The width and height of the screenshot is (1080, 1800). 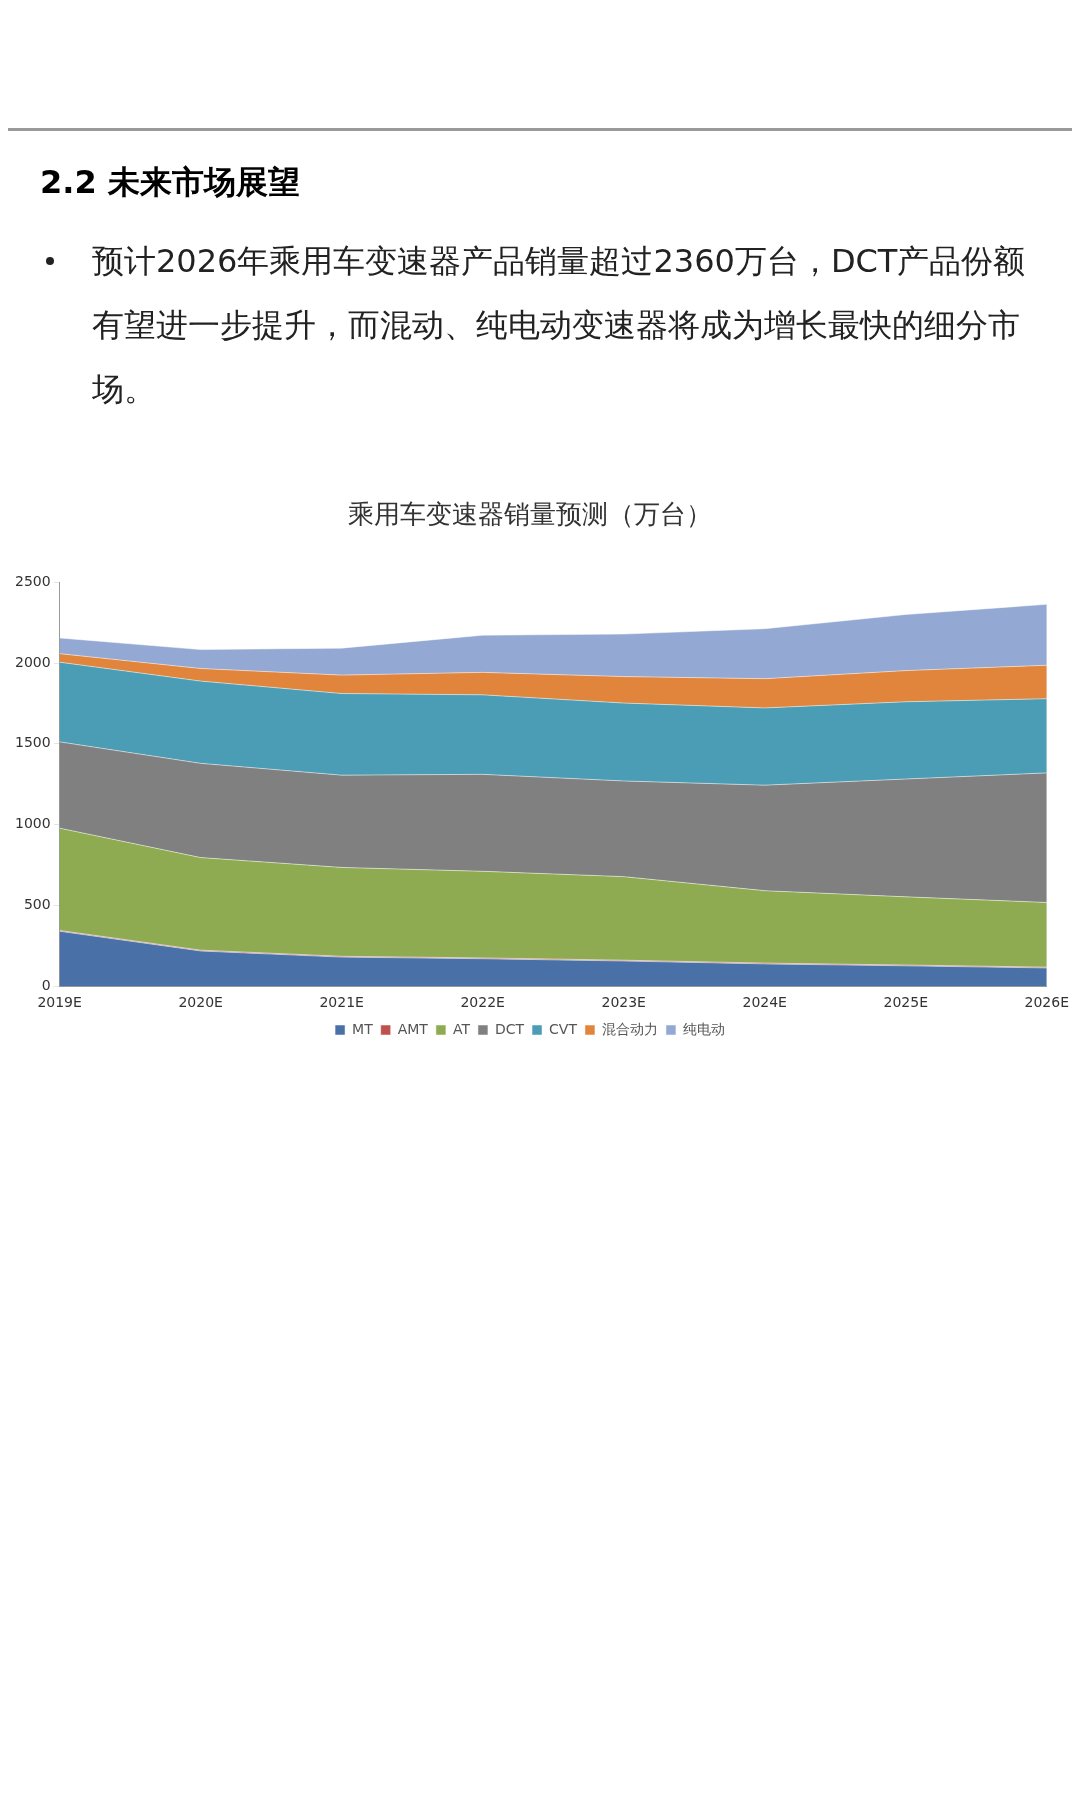 I want to click on y-tick-label: 1000, so click(x=32, y=823).